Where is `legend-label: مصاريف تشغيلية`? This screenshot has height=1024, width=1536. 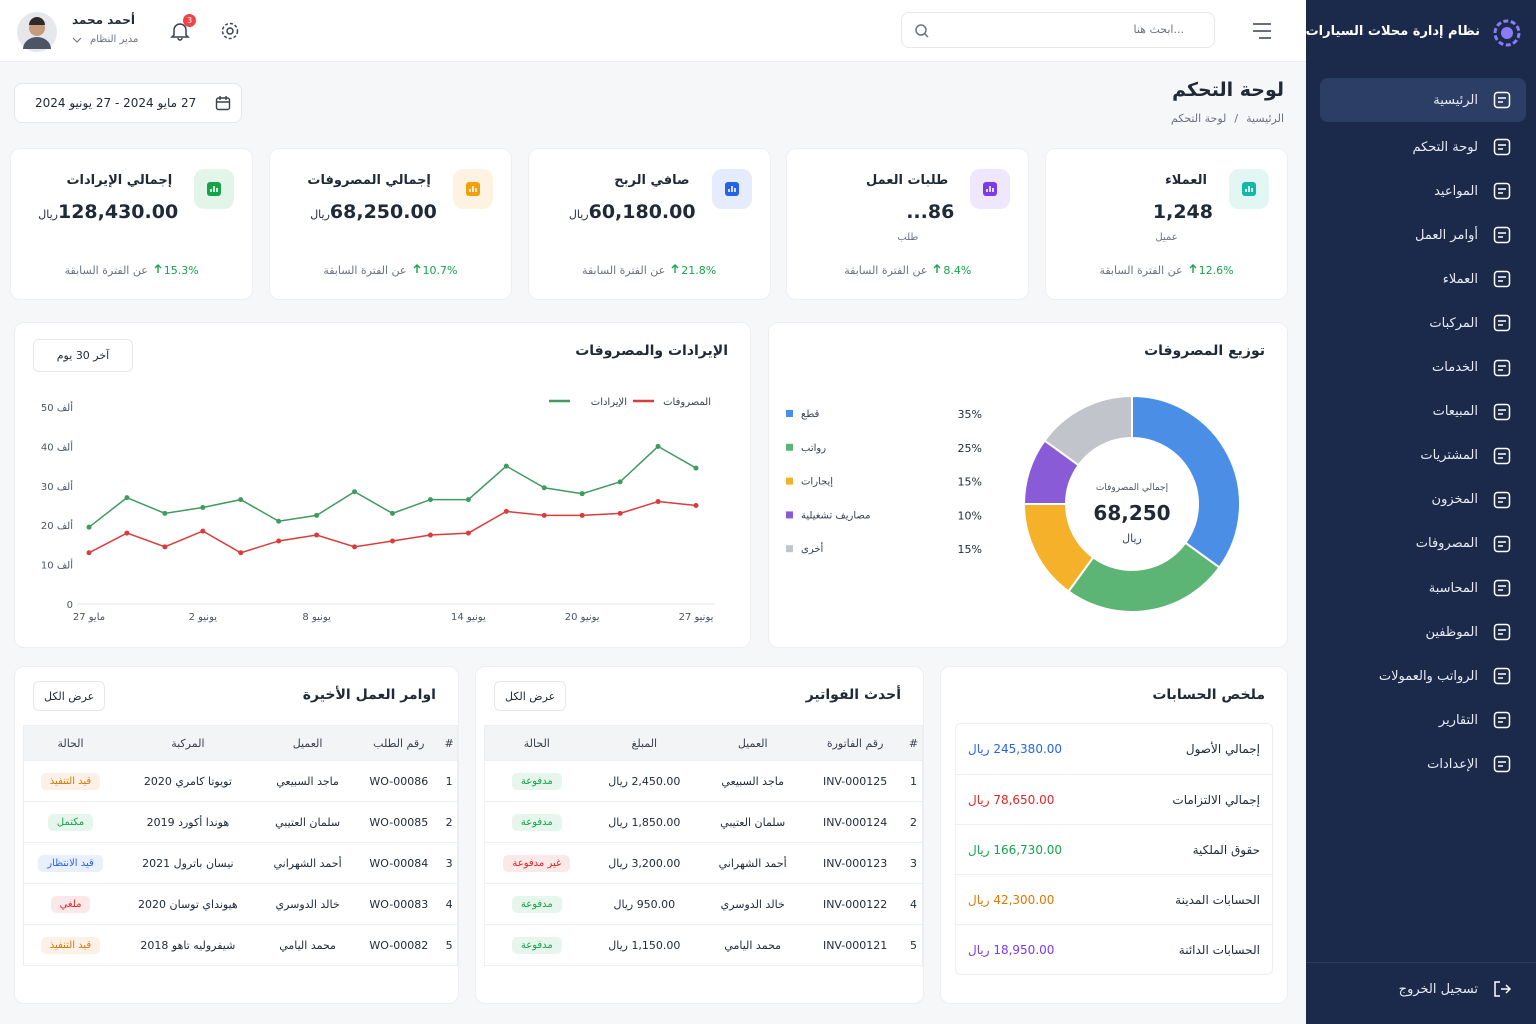
legend-label: مصاريف تشغيلية is located at coordinates (835, 515).